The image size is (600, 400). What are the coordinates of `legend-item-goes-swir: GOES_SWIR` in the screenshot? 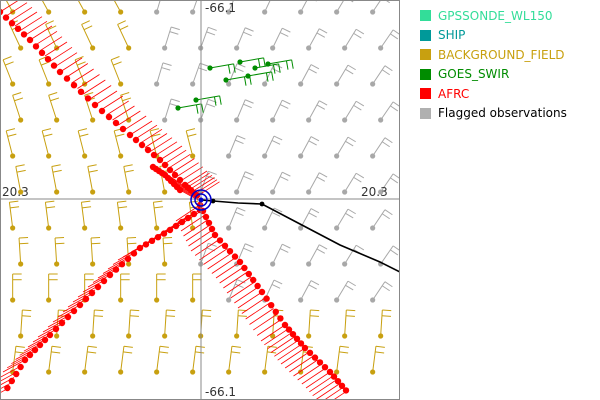 It's located at (508, 75).